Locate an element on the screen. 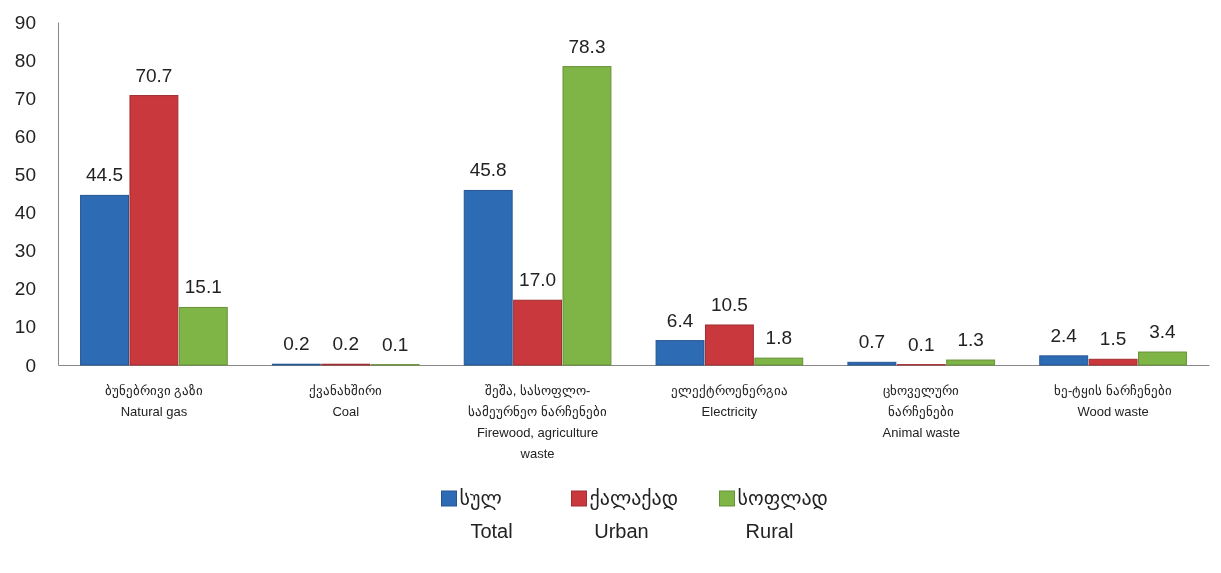 The height and width of the screenshot is (573, 1221). y-tick-label: 70 is located at coordinates (25, 98).